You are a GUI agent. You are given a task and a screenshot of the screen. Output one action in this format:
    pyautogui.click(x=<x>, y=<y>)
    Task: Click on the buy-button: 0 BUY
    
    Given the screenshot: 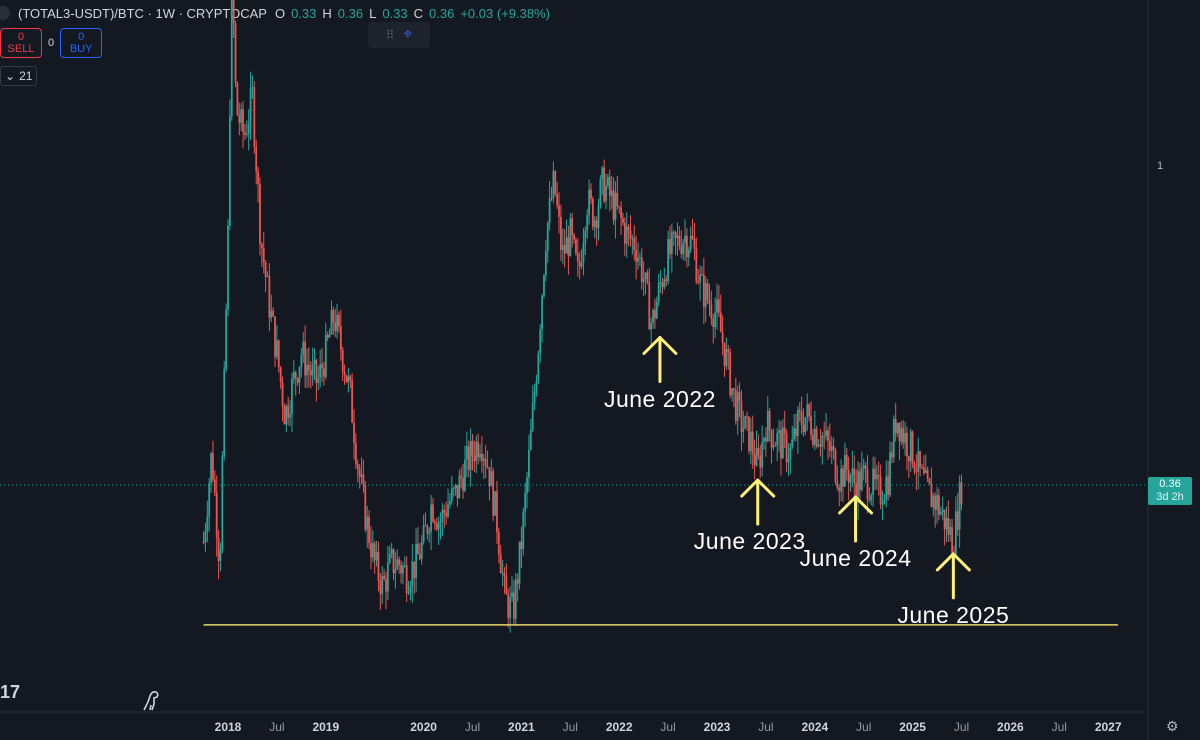 What is the action you would take?
    pyautogui.click(x=81, y=43)
    